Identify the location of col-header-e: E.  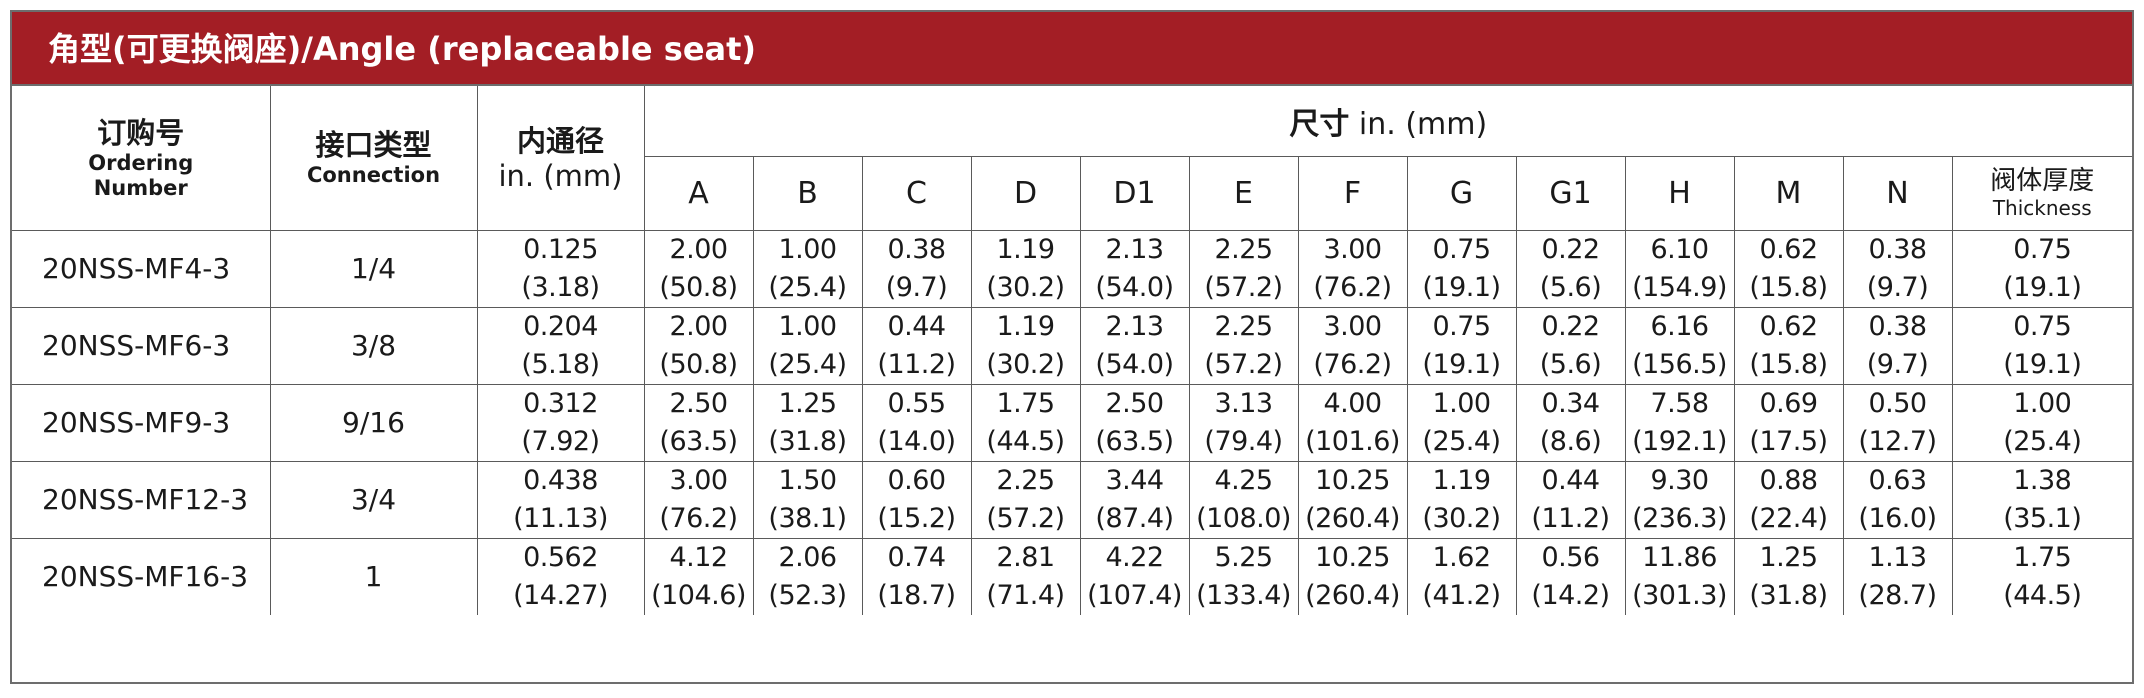
(1243, 193).